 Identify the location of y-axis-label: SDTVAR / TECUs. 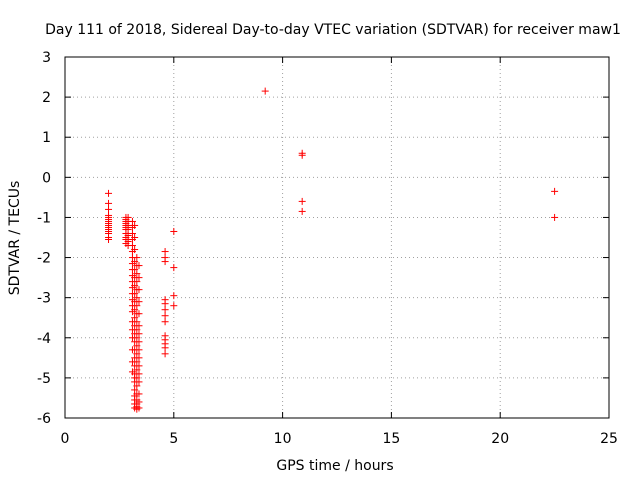
(15, 238).